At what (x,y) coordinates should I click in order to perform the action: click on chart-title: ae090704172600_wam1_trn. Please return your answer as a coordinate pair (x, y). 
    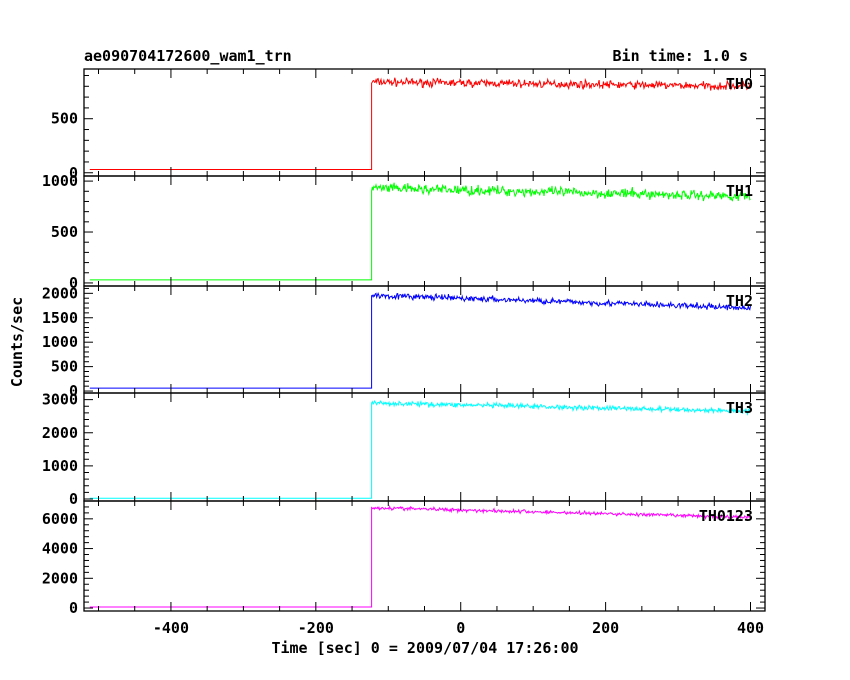
    Looking at the image, I should click on (188, 56).